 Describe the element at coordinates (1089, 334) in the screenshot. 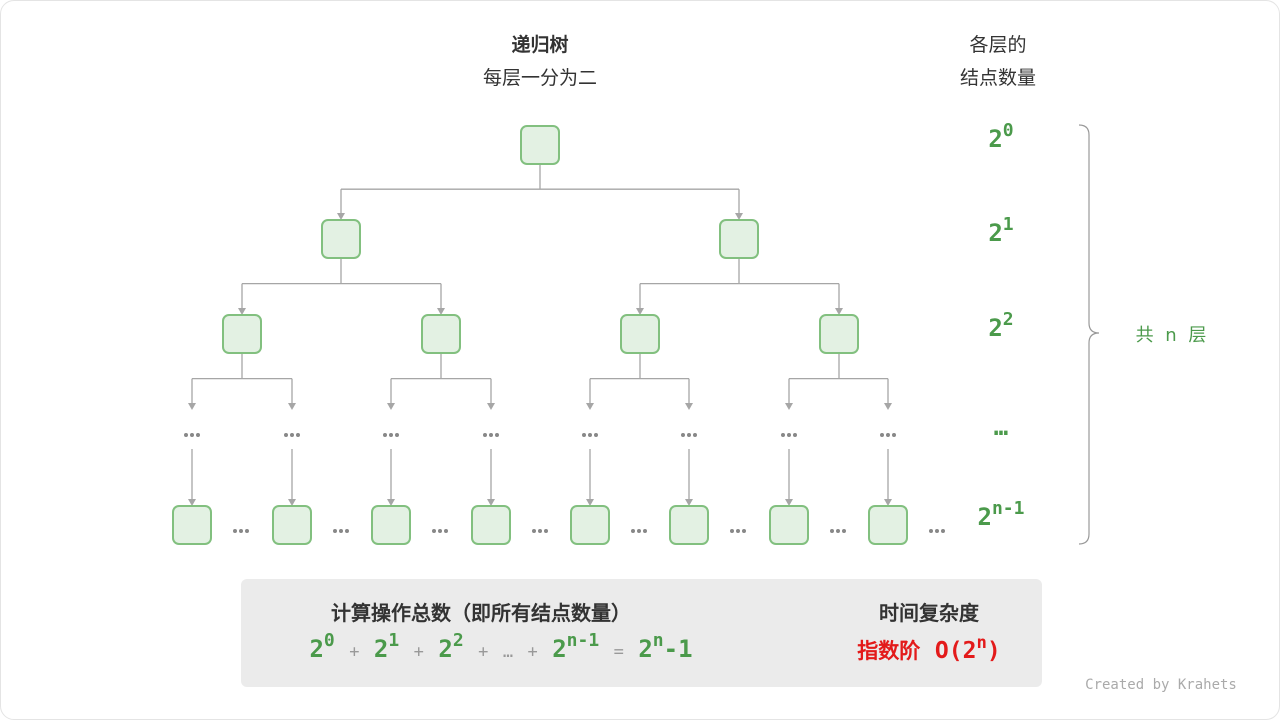

I see `brace` at that location.